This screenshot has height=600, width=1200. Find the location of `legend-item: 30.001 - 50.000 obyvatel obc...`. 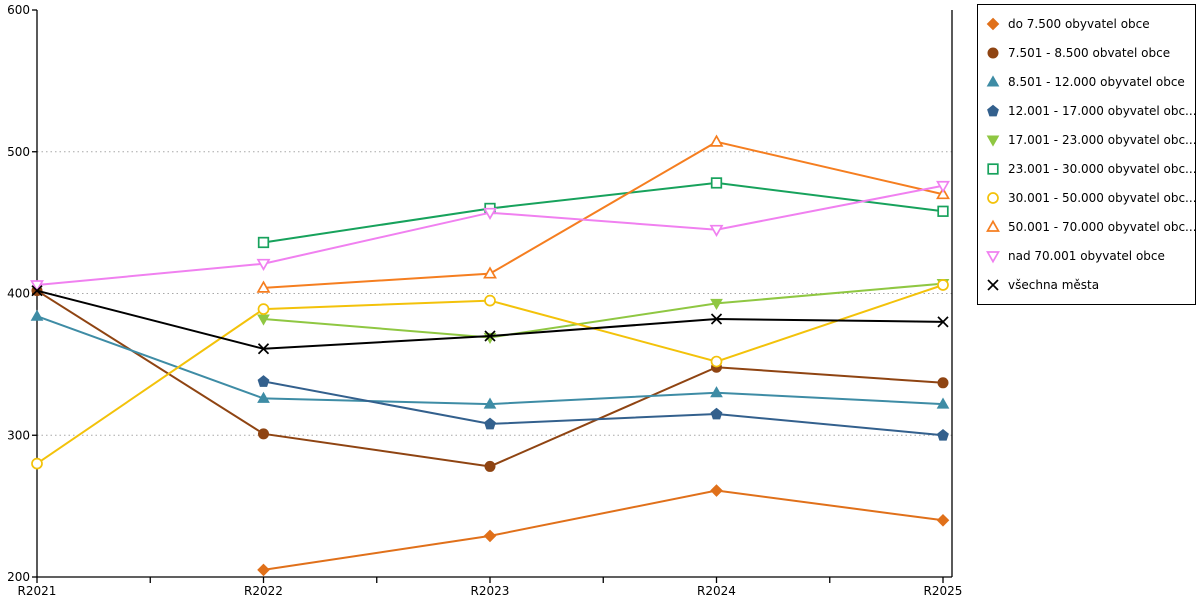

legend-item: 30.001 - 50.000 obyvatel obc... is located at coordinates (1086, 198).